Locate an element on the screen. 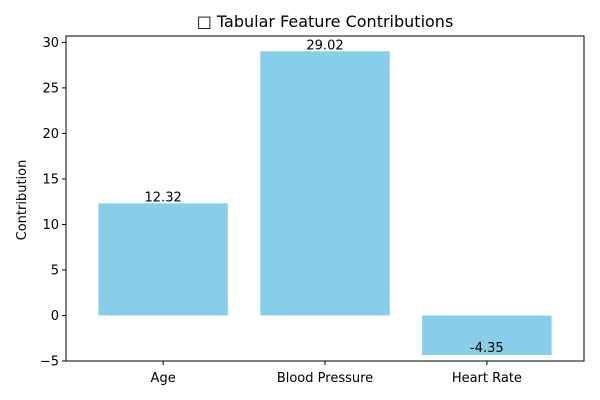 This screenshot has height=400, width=600. y-tick-label: 30 is located at coordinates (50, 43).